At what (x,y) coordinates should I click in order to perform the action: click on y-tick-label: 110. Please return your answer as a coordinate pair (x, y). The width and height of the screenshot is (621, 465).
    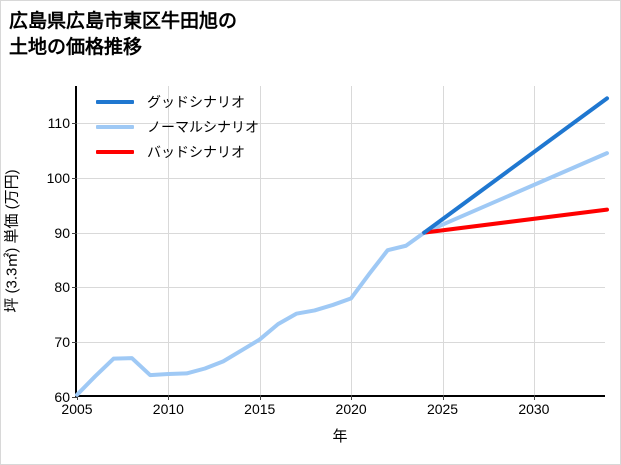
    Looking at the image, I should click on (58, 123).